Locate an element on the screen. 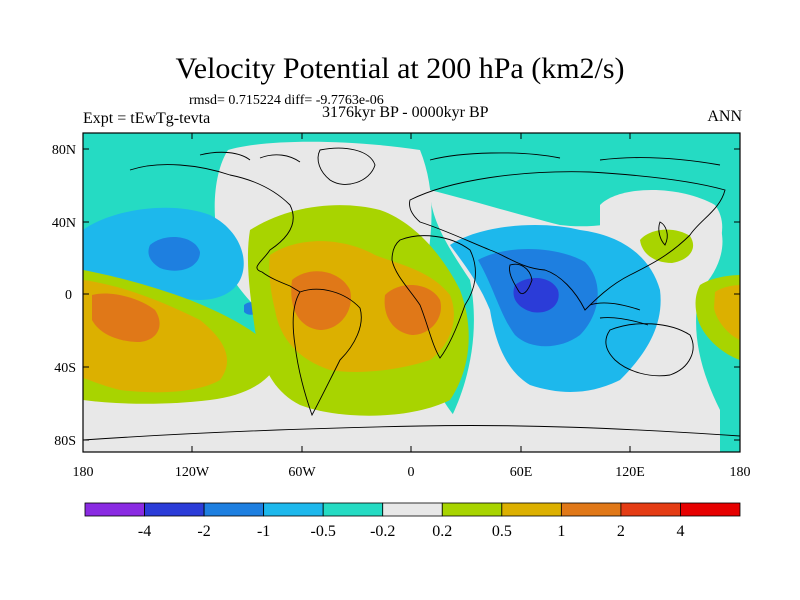 Image resolution: width=800 pixels, height=600 pixels. positive-region-nw-pacific is located at coordinates (667, 246).